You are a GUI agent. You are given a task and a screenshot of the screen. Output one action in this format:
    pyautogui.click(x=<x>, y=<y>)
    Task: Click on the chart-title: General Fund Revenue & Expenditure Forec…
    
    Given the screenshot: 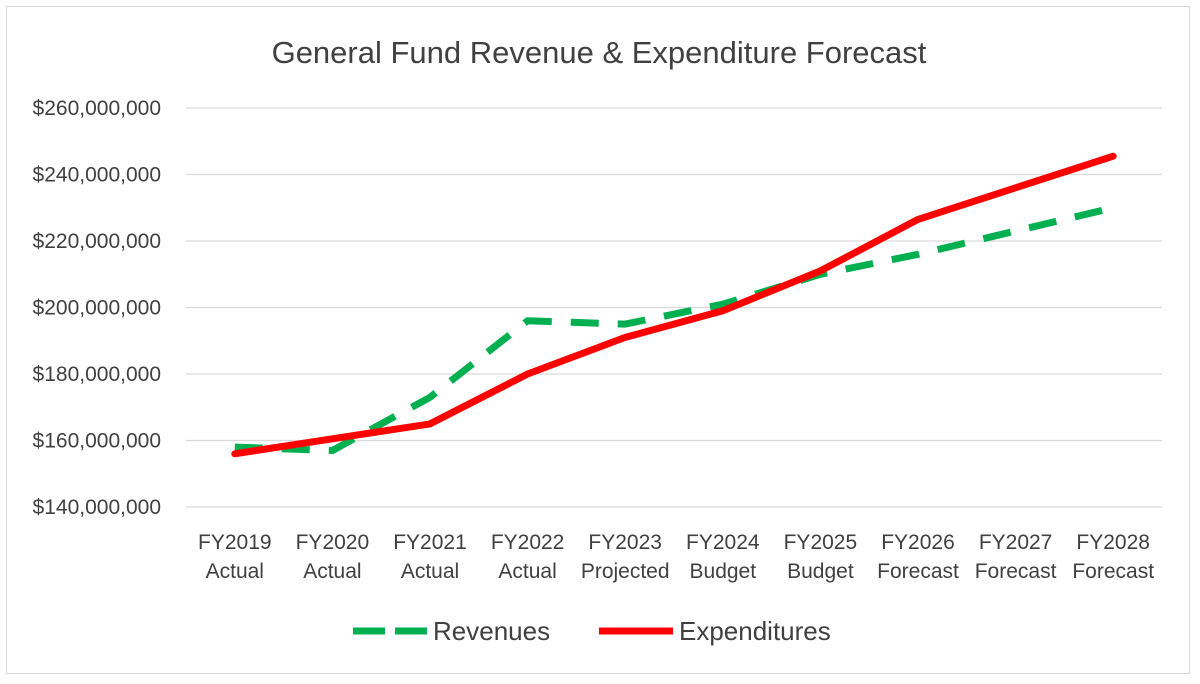 What is the action you would take?
    pyautogui.click(x=599, y=52)
    